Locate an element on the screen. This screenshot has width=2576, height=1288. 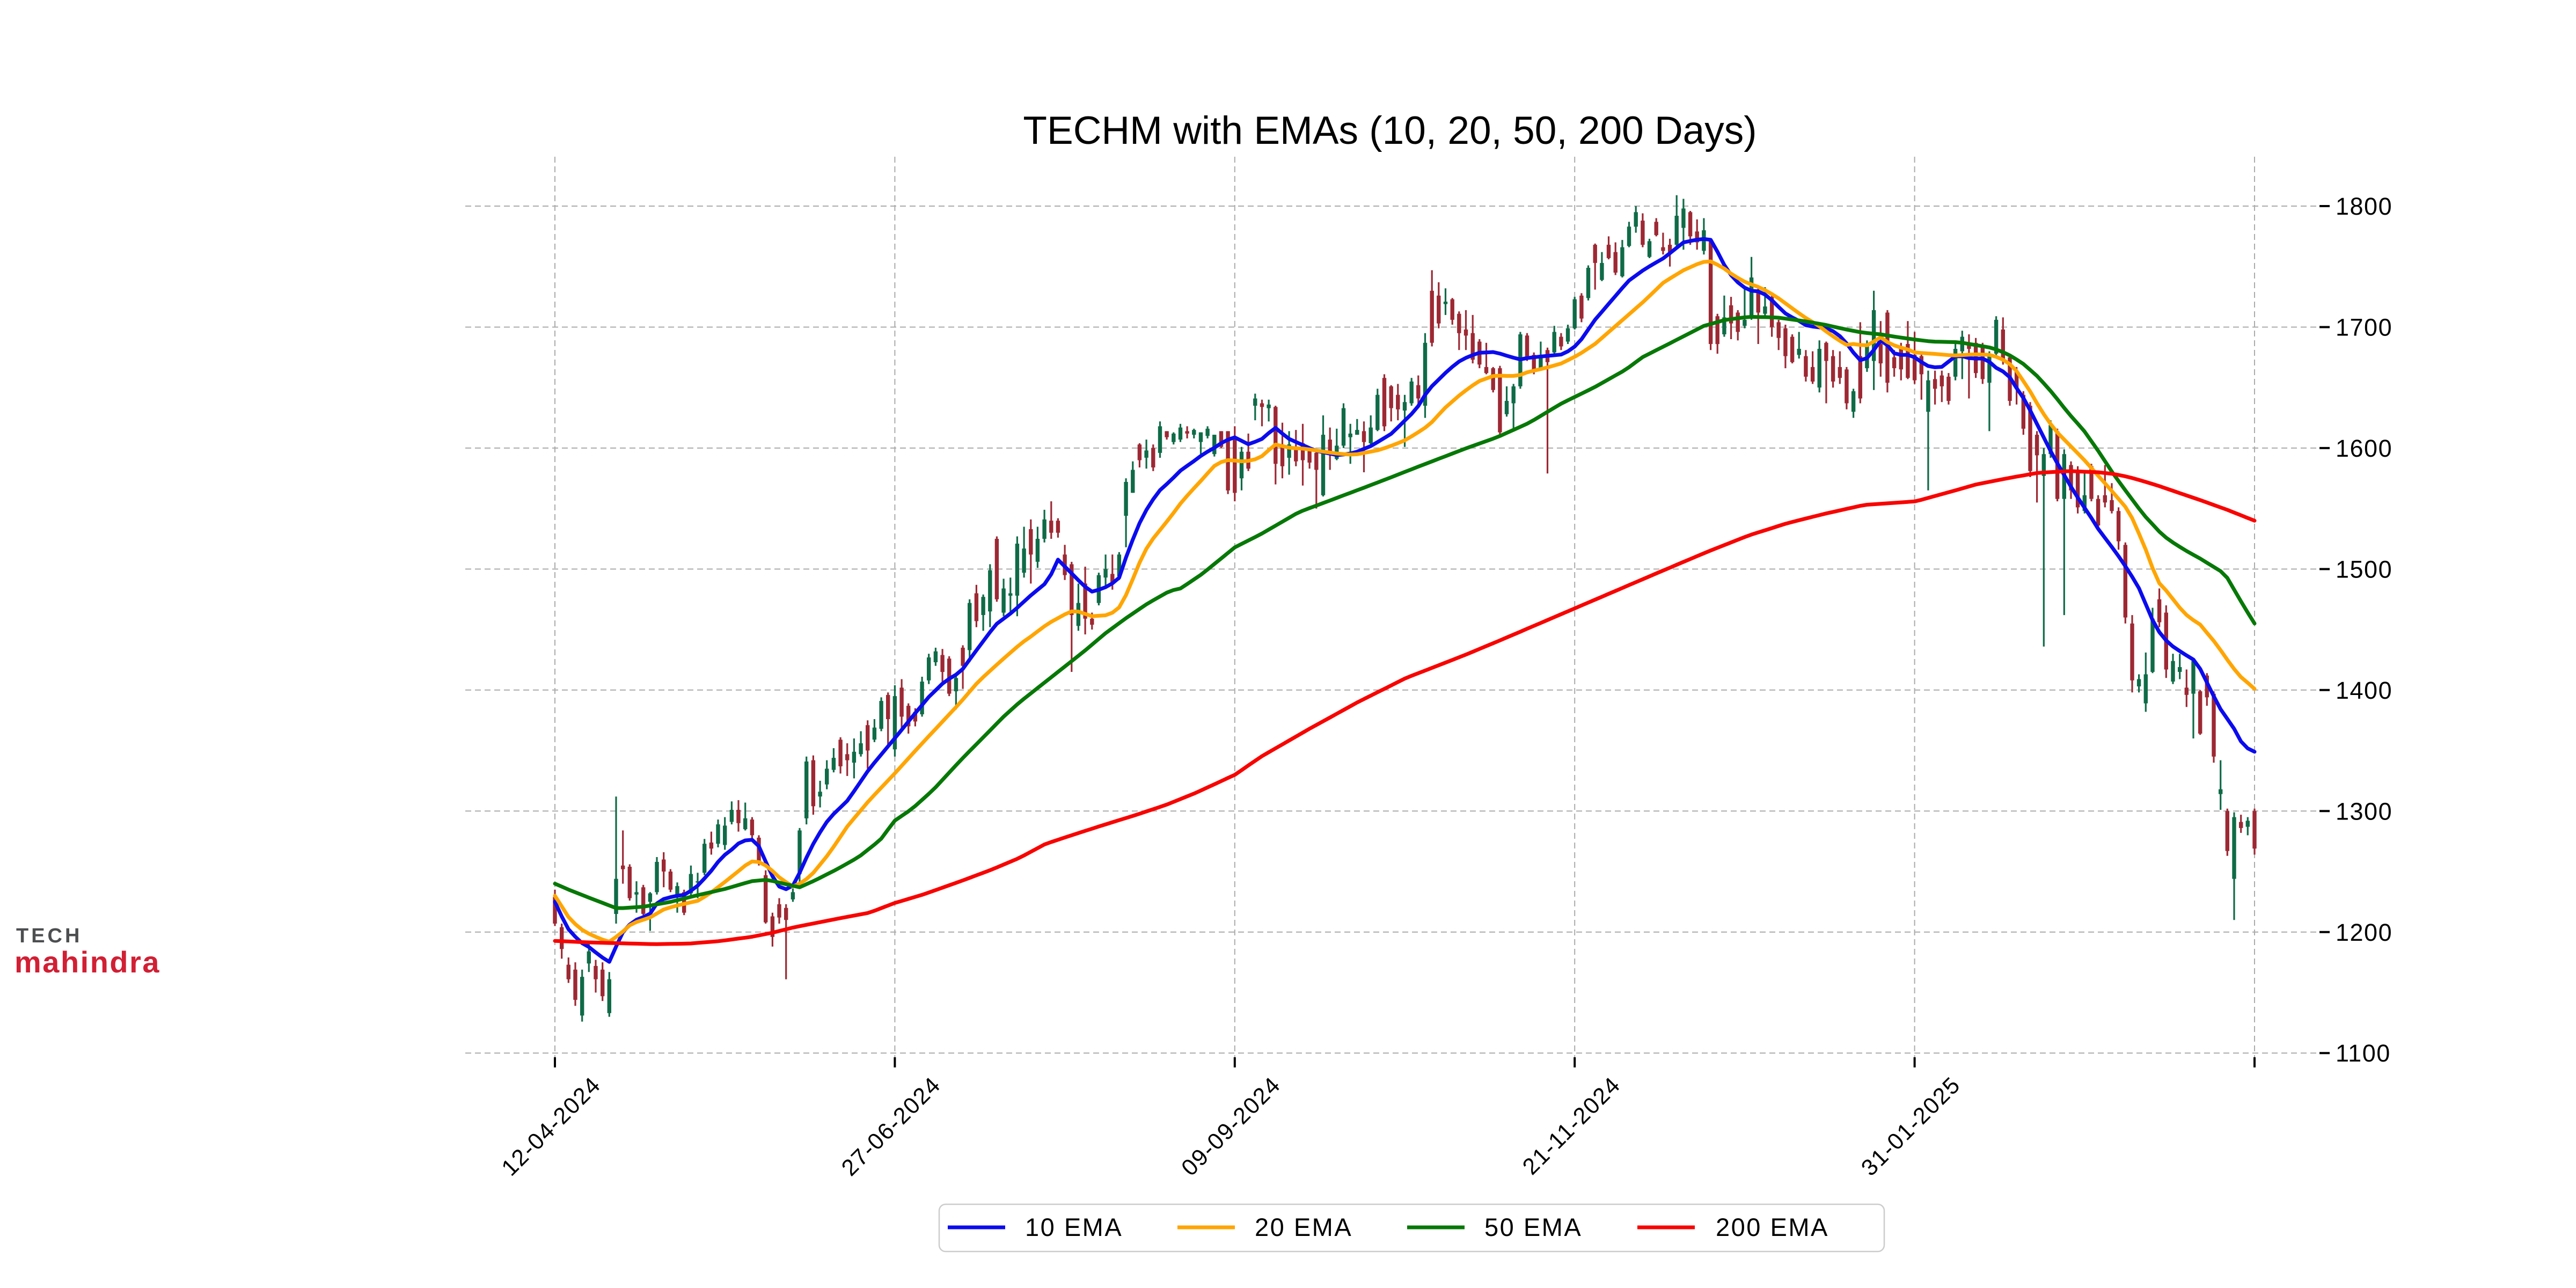
svg-text: 200 EMA is located at coordinates (1772, 1227).